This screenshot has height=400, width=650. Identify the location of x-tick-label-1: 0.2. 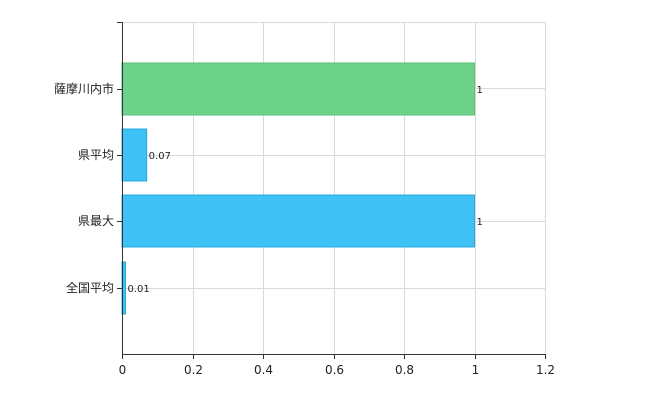
(193, 370).